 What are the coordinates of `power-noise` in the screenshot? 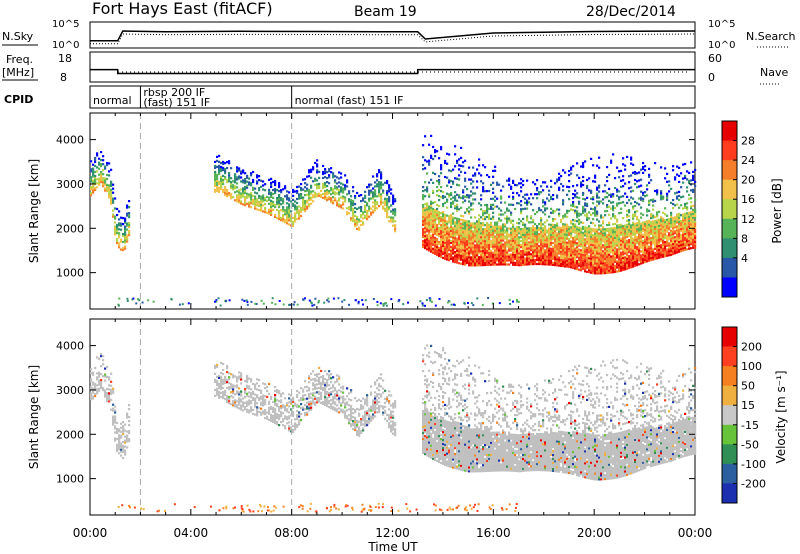 It's located at (420, 301).